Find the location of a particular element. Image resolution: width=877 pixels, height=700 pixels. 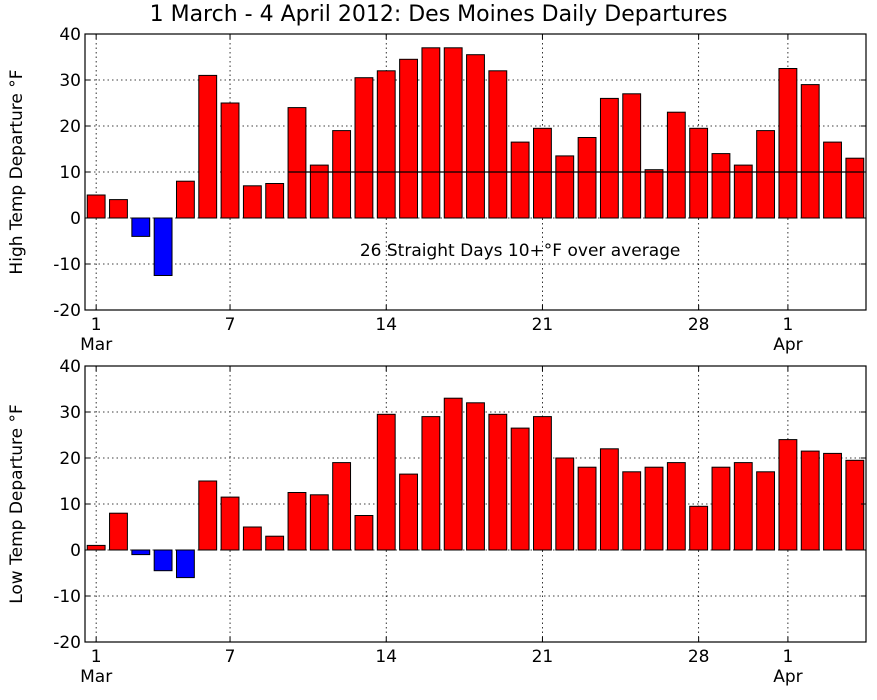

y-axis-label: High Temp Departure °F is located at coordinates (17, 171).